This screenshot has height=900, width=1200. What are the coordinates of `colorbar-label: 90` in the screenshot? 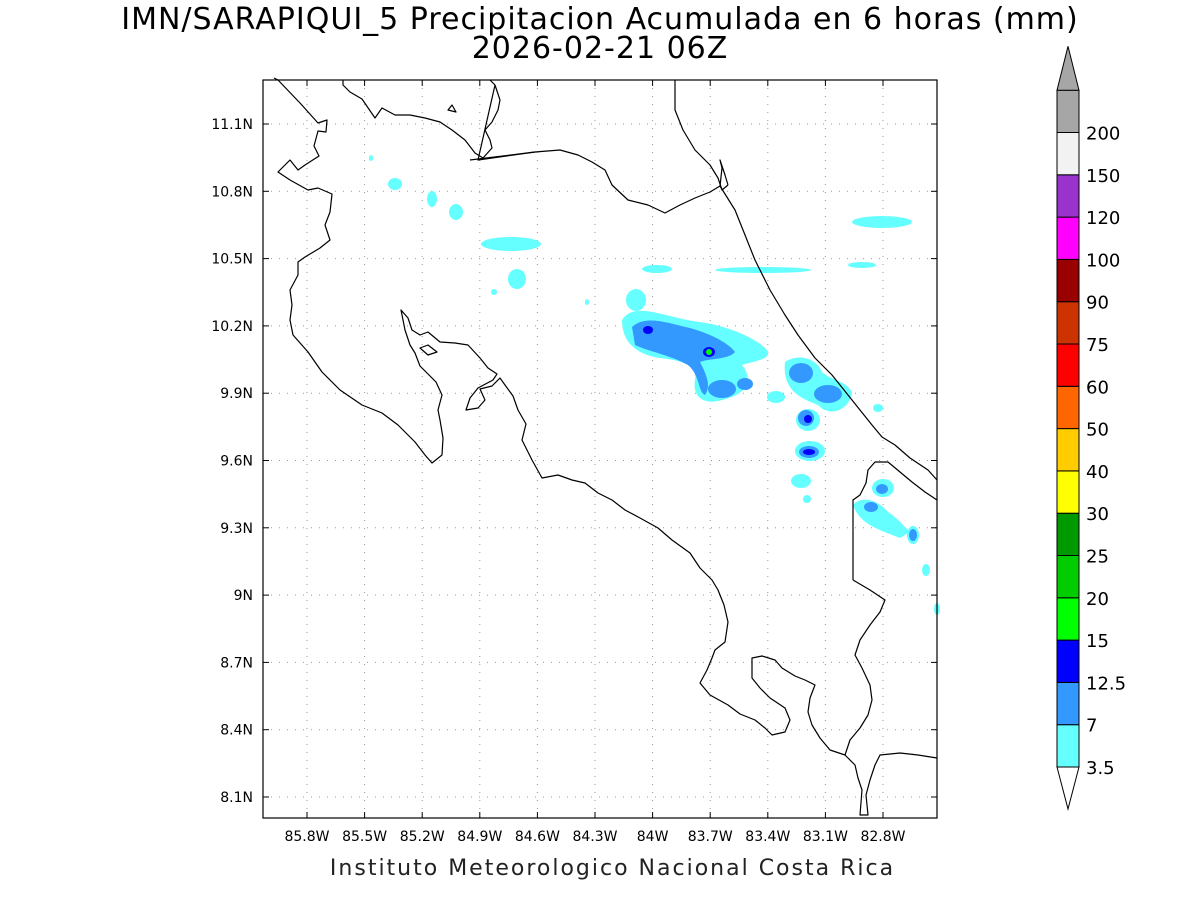 It's located at (1097, 303).